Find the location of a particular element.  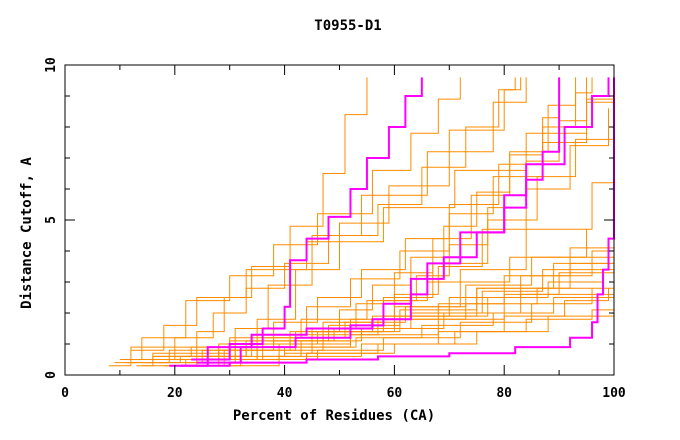

x-tick-label: 20 is located at coordinates (175, 393).